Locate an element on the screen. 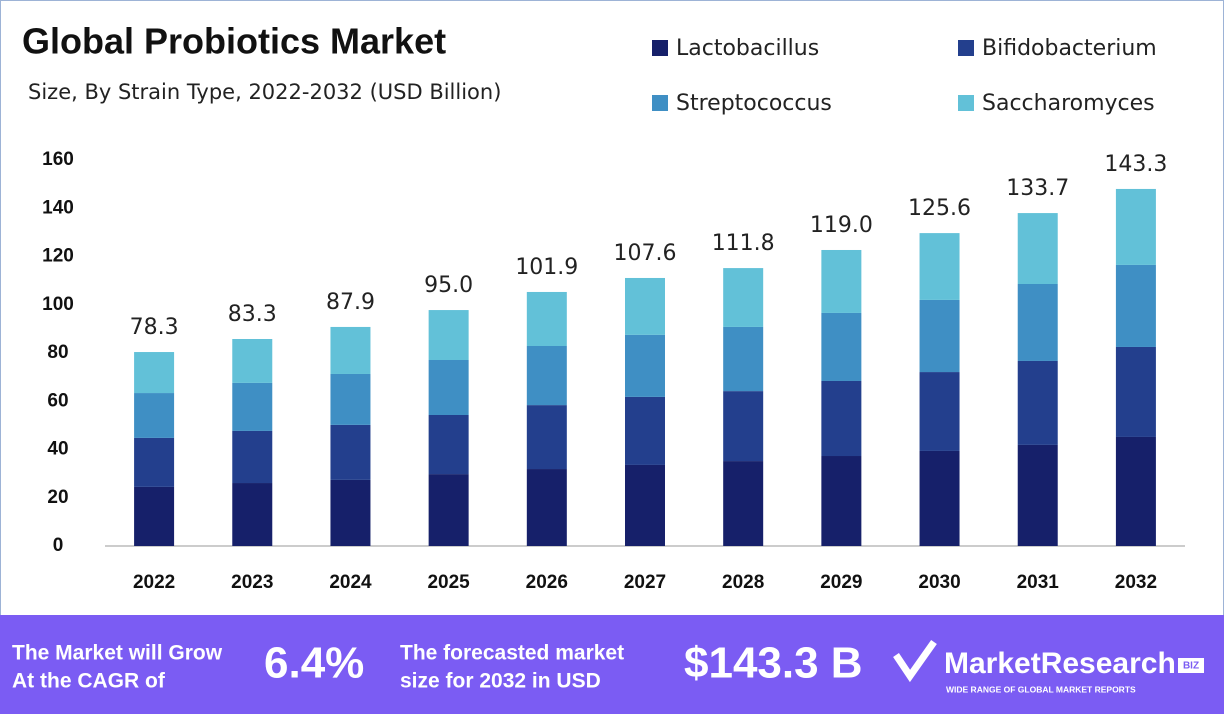 Image resolution: width=1224 pixels, height=714 pixels. total-label: 133.7 is located at coordinates (1037, 188).